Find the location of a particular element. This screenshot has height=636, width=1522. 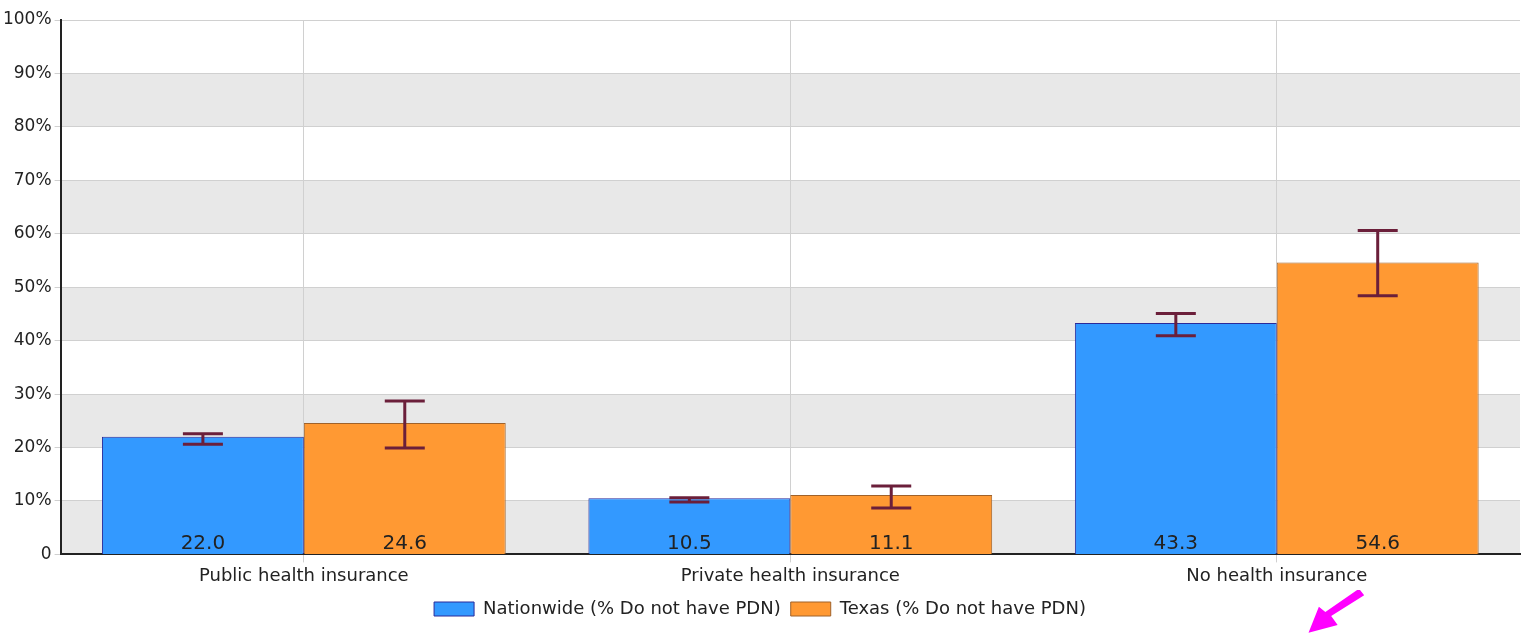

data-label: 24.6 is located at coordinates (405, 541).